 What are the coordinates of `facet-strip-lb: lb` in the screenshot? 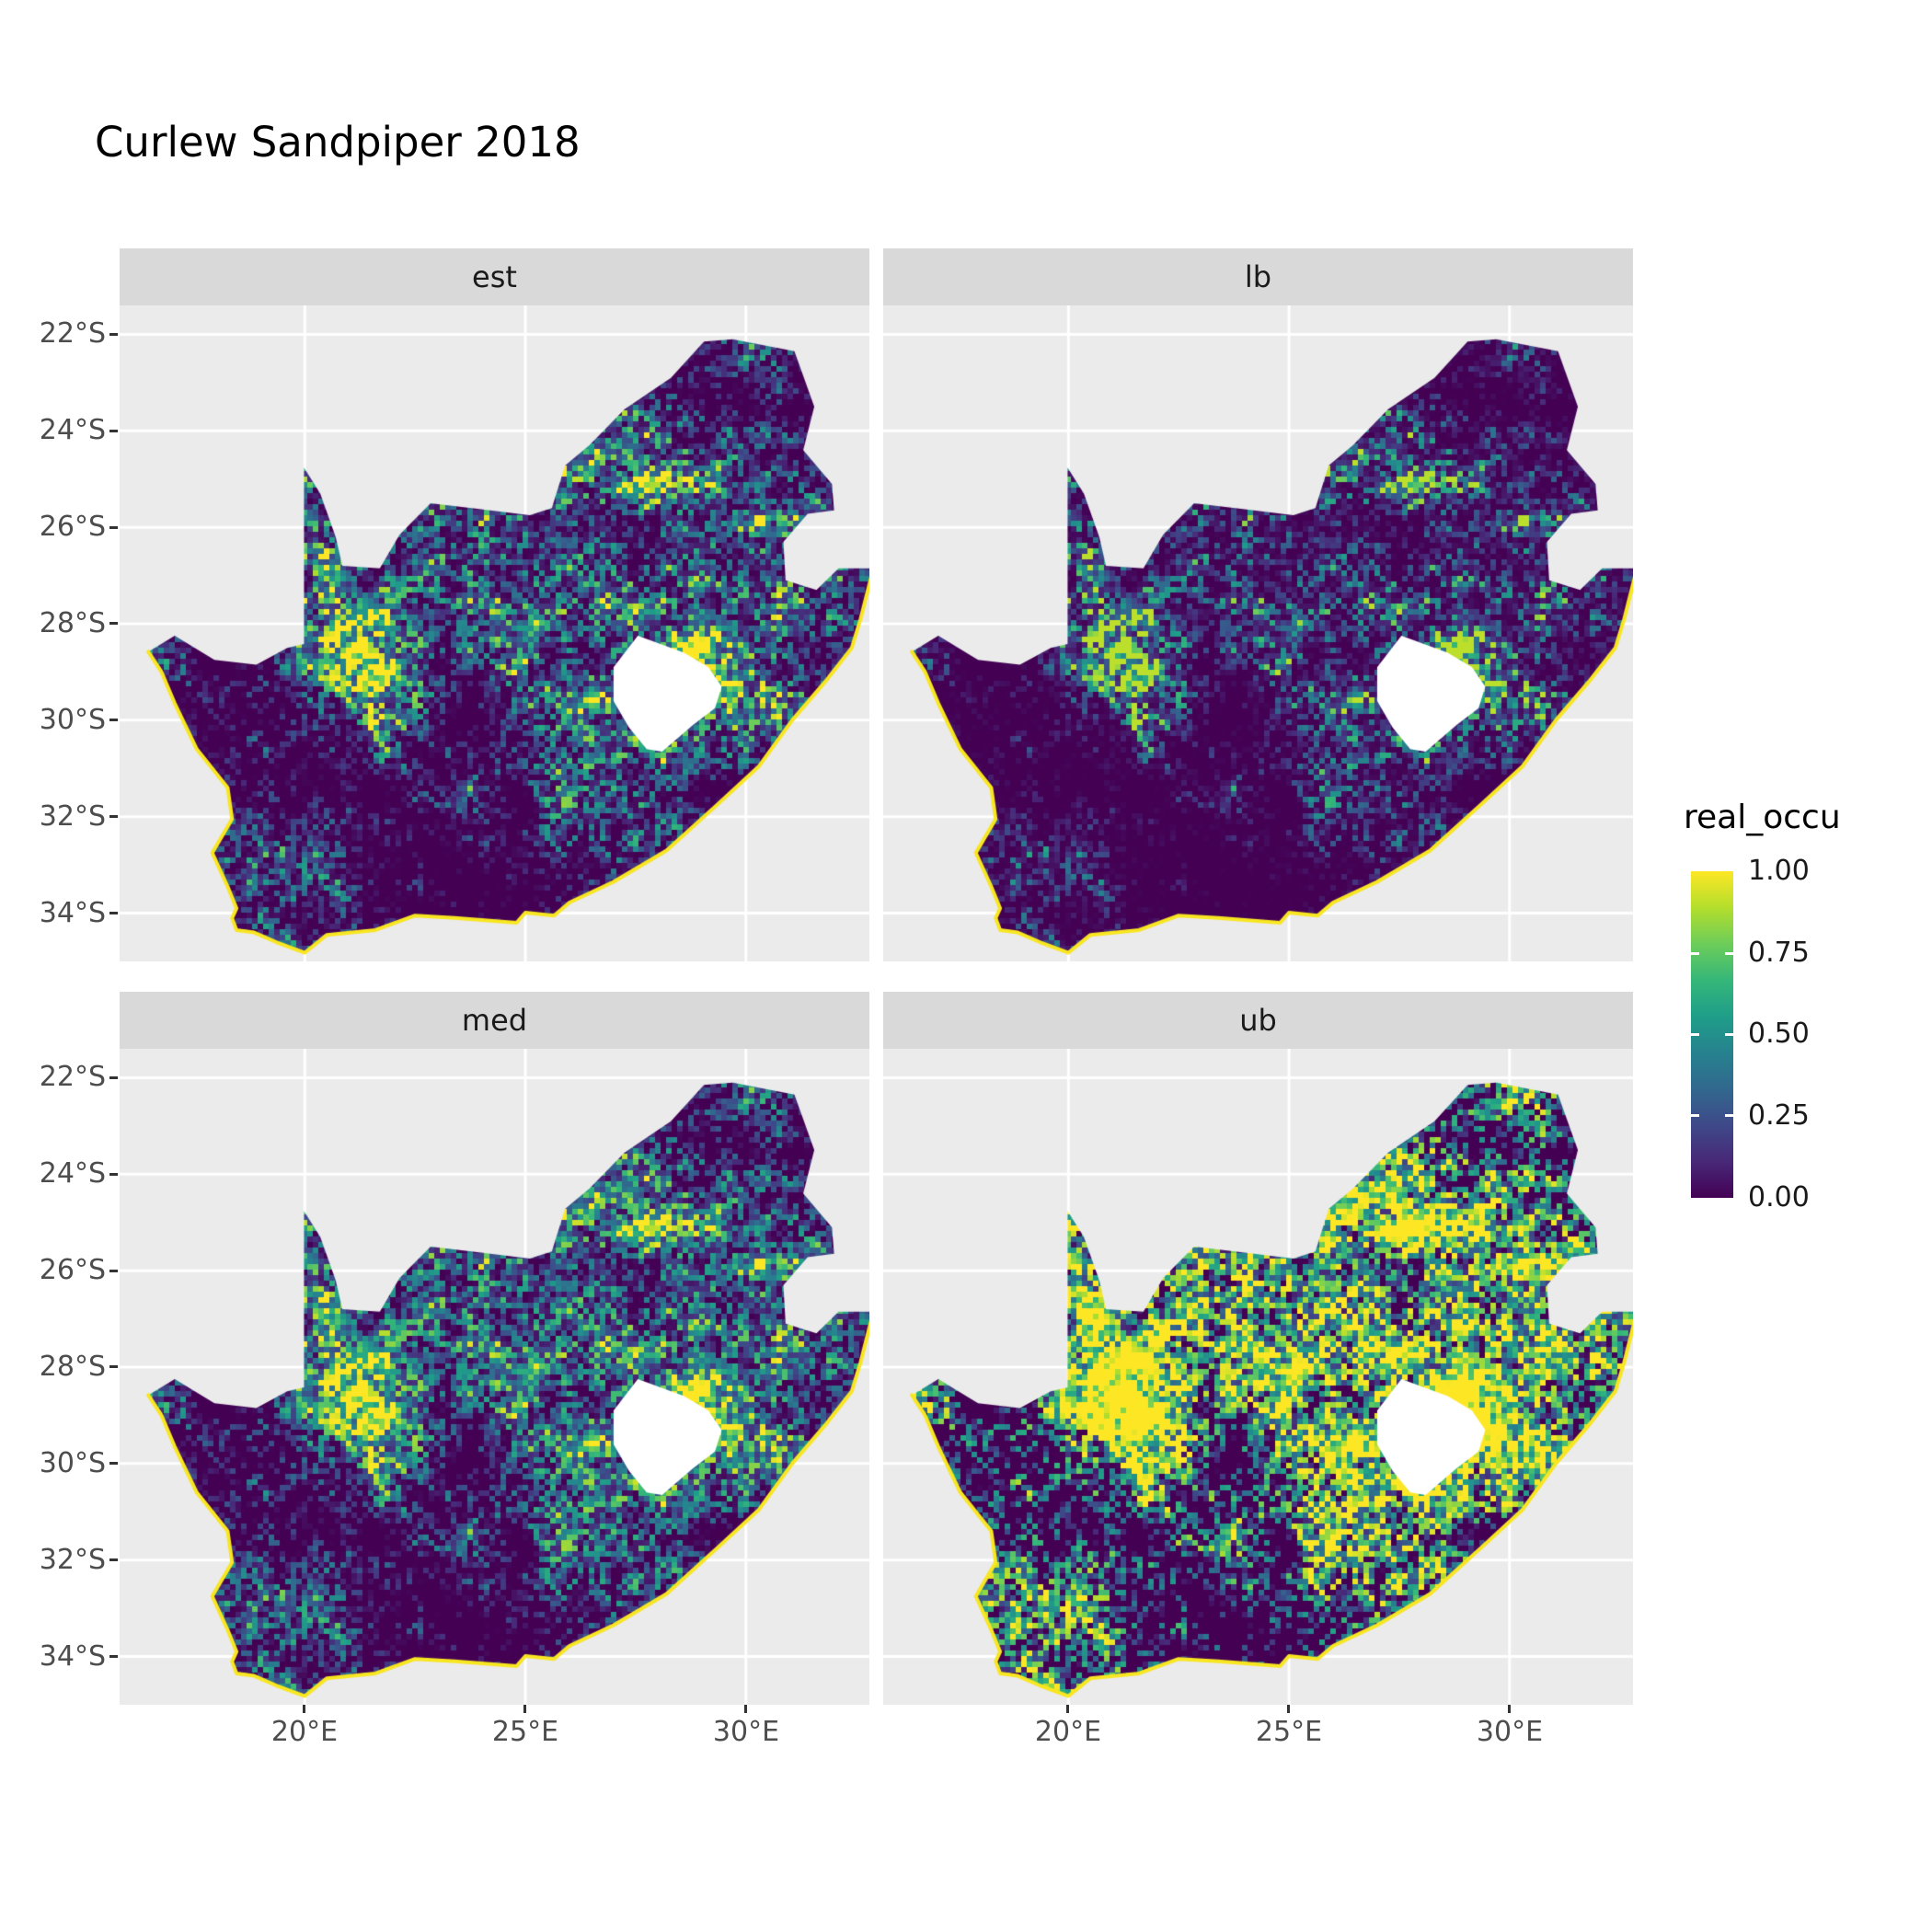 It's located at (1258, 276).